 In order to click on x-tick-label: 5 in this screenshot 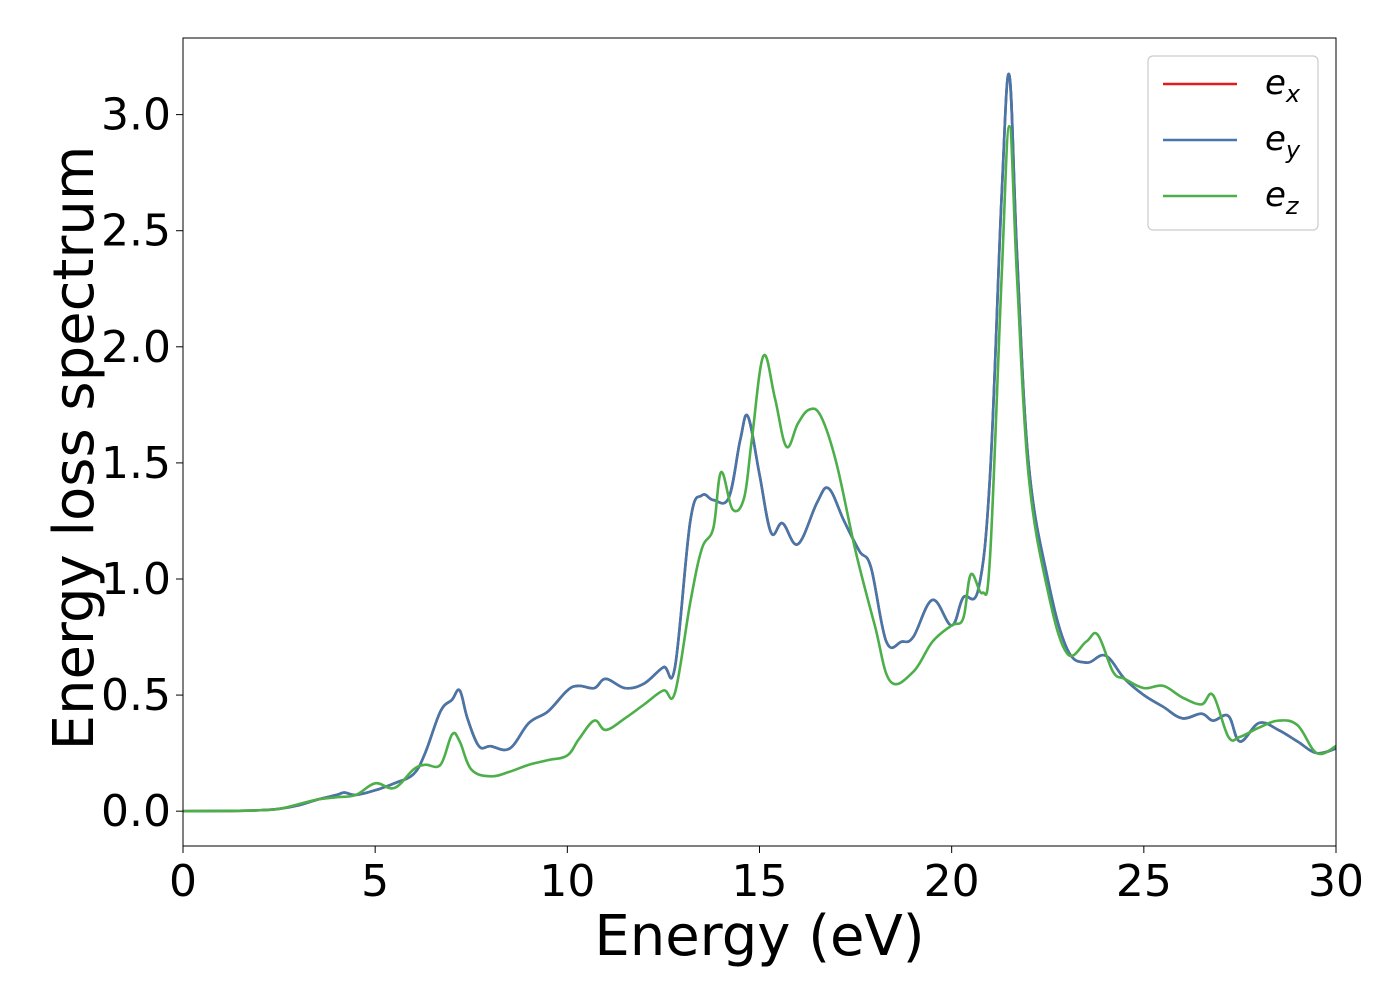, I will do `click(375, 881)`.